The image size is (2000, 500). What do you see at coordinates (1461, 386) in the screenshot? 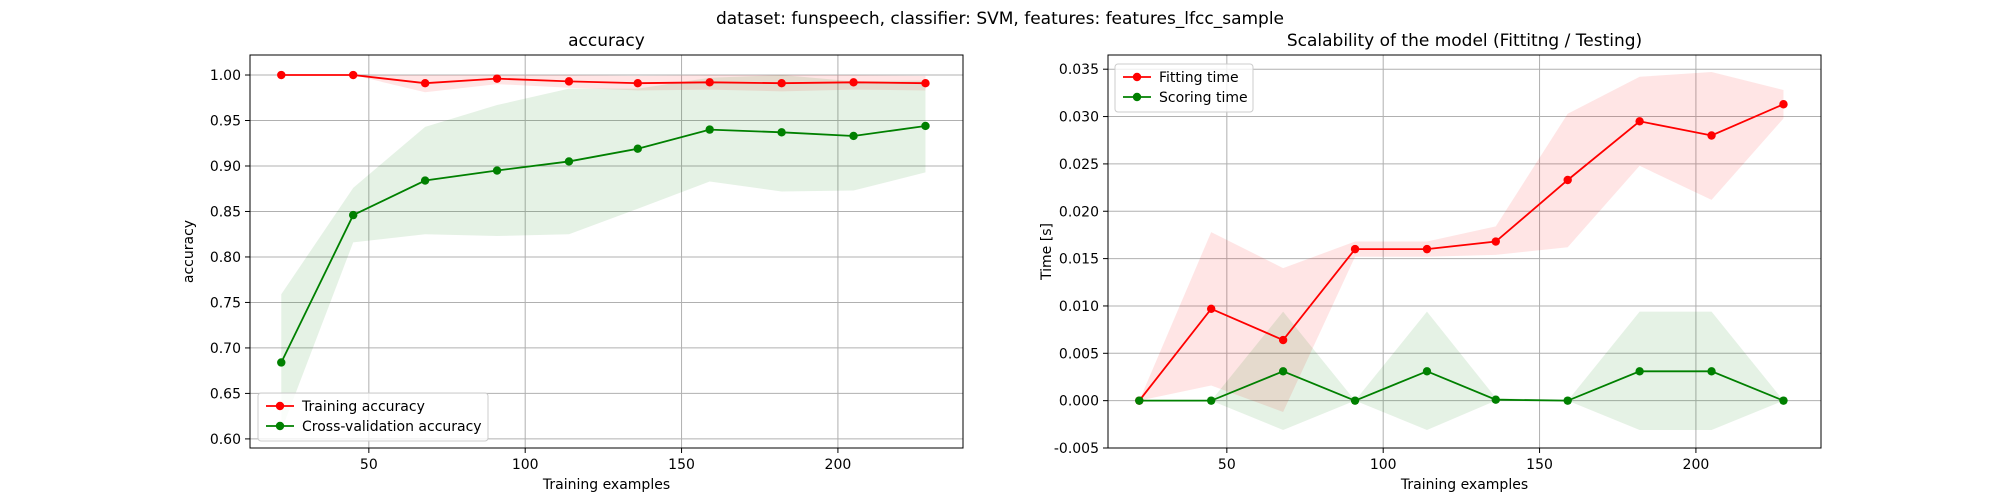
I see `line-scoring-time` at bounding box center [1461, 386].